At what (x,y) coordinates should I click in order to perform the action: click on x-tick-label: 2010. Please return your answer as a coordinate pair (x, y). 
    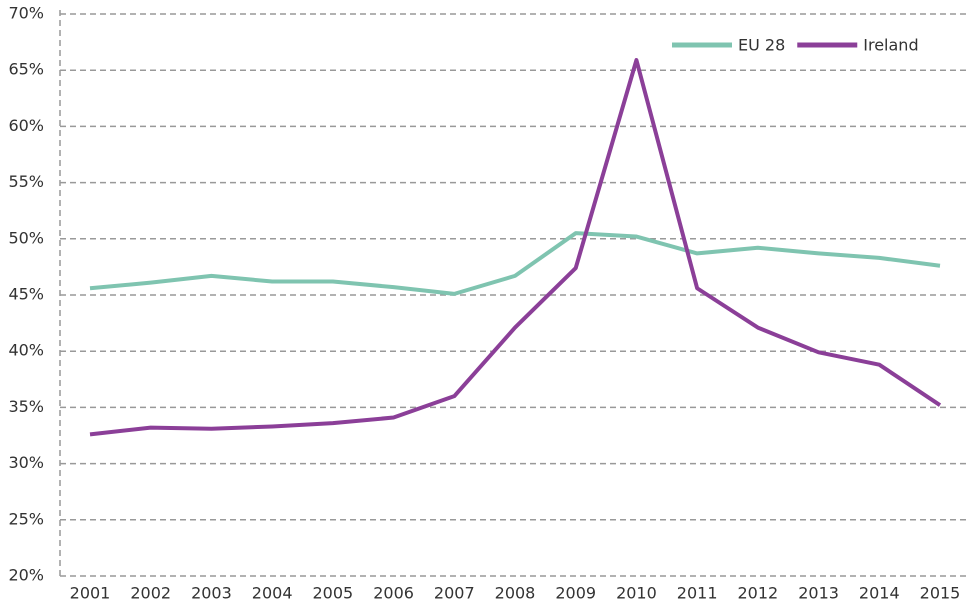
    Looking at the image, I should click on (636, 593).